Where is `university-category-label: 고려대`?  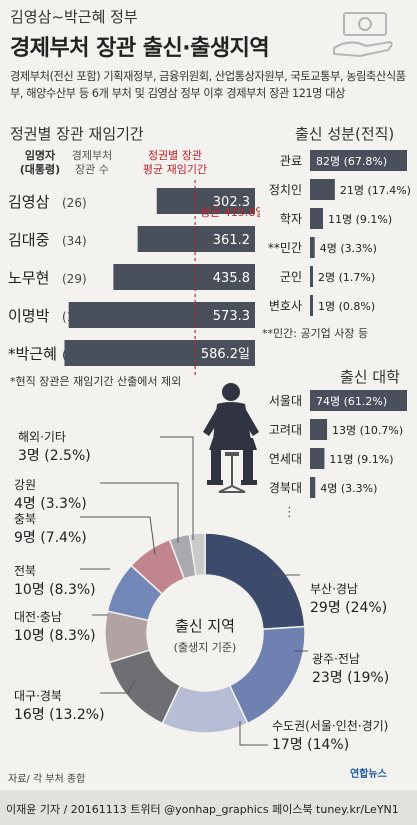
university-category-label: 고려대 is located at coordinates (285, 430).